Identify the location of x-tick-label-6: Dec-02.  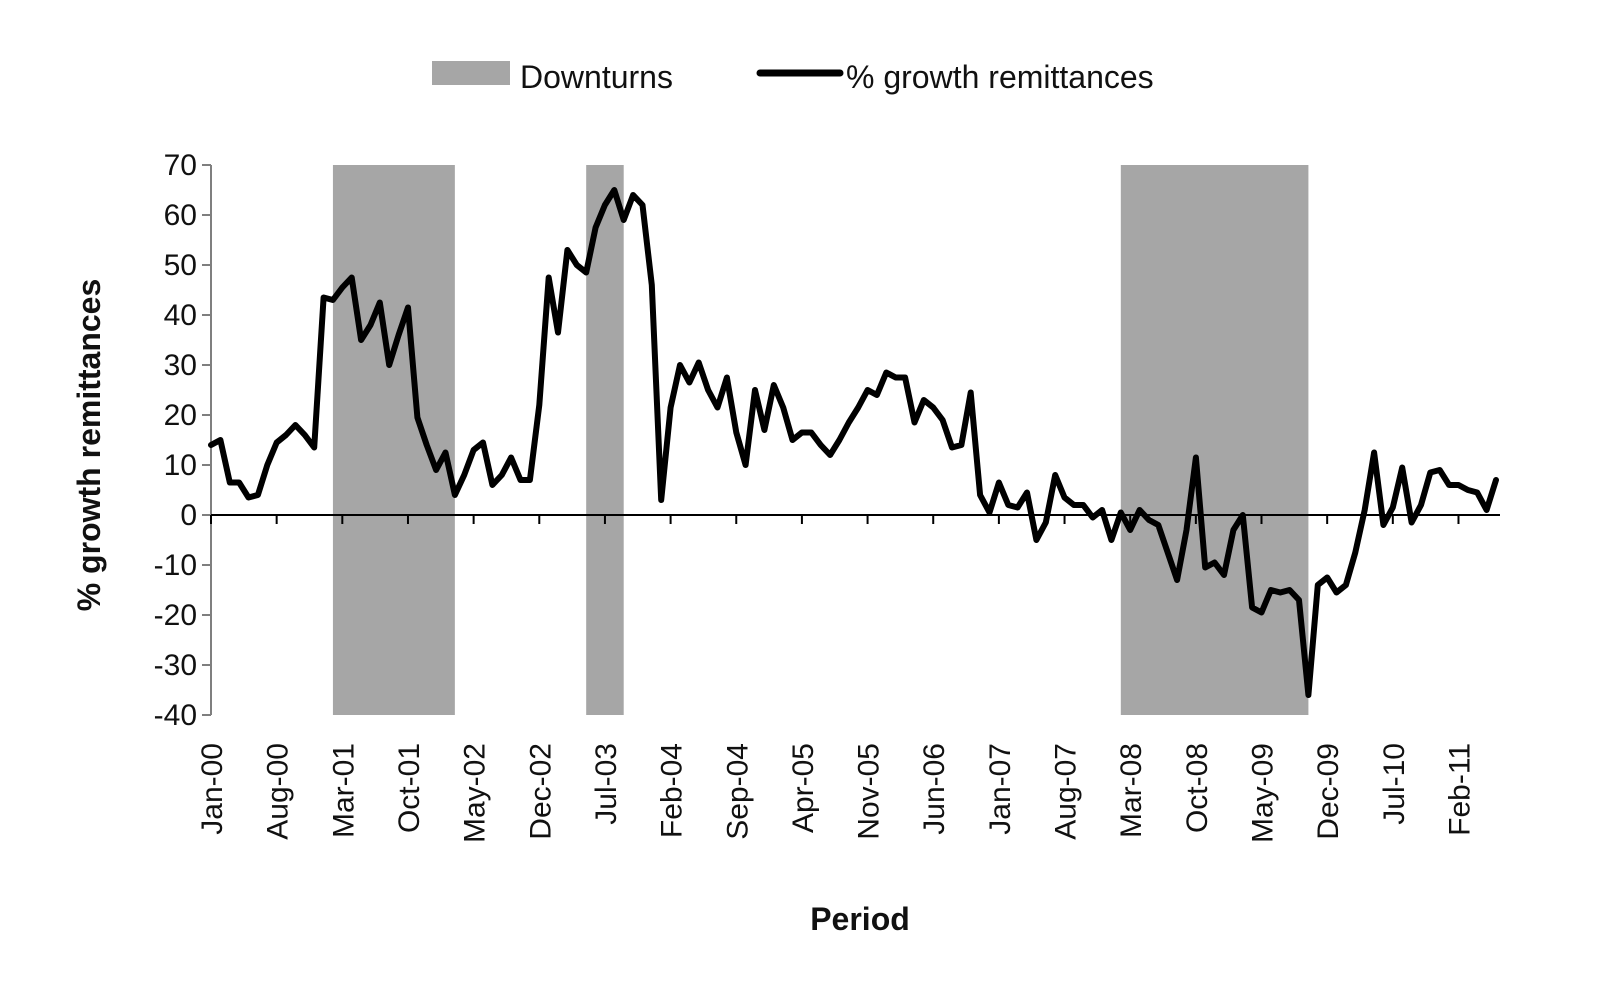
(540, 791).